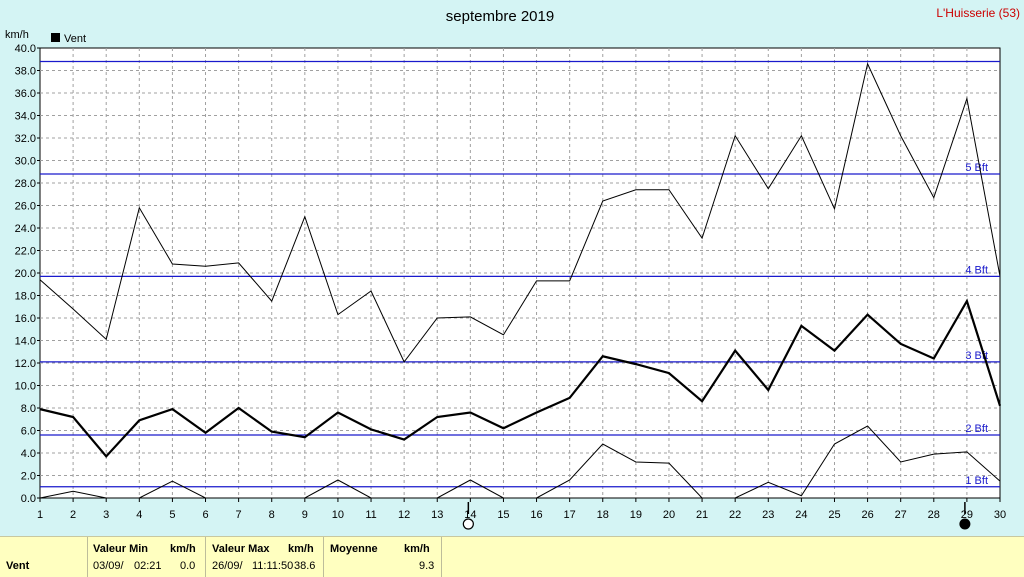 The width and height of the screenshot is (1024, 577). What do you see at coordinates (768, 515) in the screenshot?
I see `x-tick-label: 23` at bounding box center [768, 515].